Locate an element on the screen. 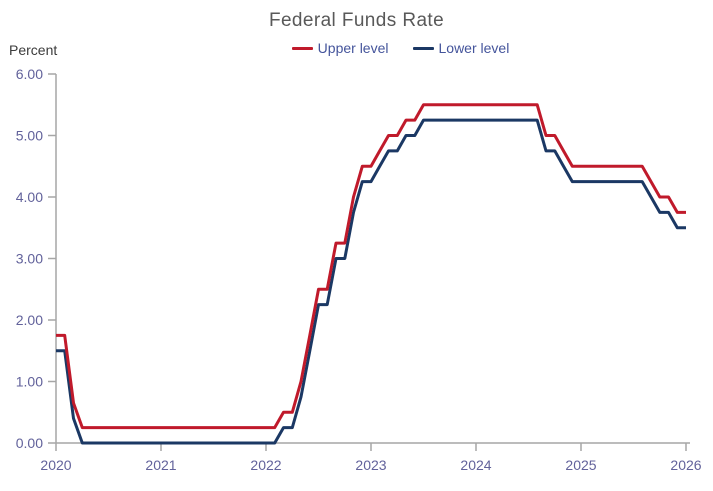 The width and height of the screenshot is (713, 491). legend-item-lower: Lower level is located at coordinates (461, 48).